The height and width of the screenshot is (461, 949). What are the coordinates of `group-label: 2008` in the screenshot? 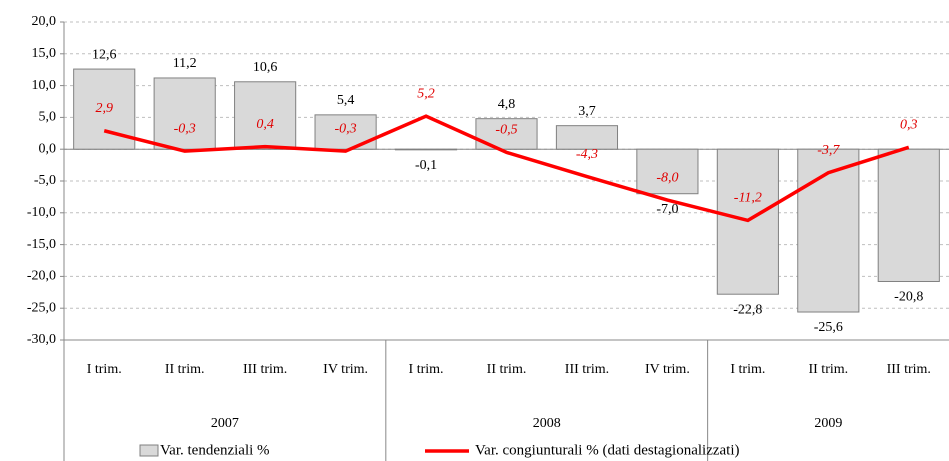 It's located at (547, 423).